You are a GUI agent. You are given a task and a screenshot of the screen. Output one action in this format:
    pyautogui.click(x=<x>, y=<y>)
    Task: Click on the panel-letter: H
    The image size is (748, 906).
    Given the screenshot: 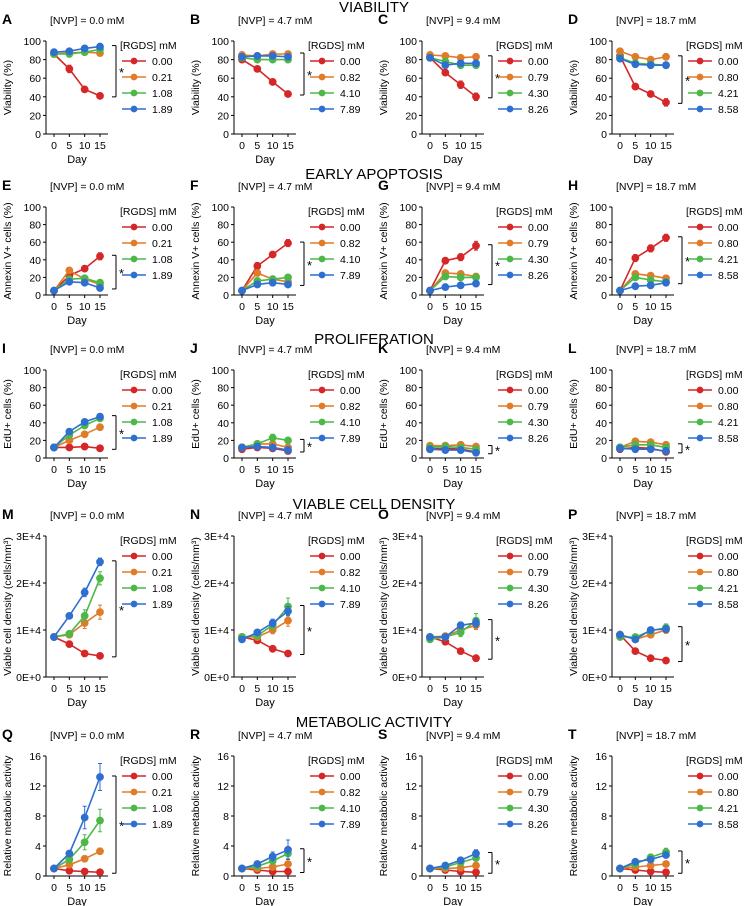 What is the action you would take?
    pyautogui.click(x=573, y=185)
    